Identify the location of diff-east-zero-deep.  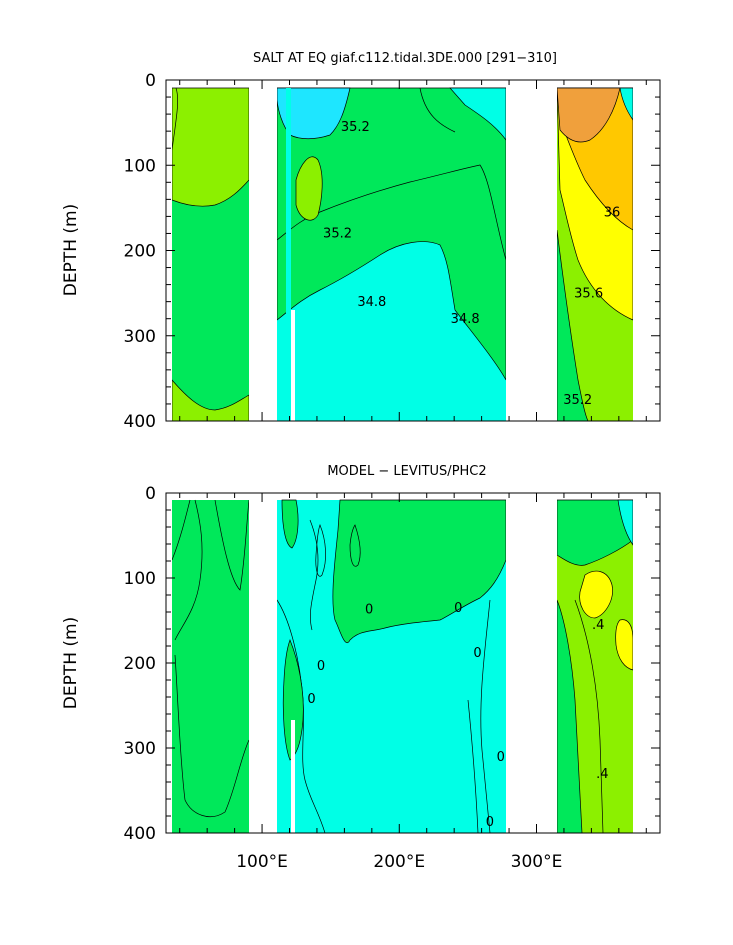
(569, 716).